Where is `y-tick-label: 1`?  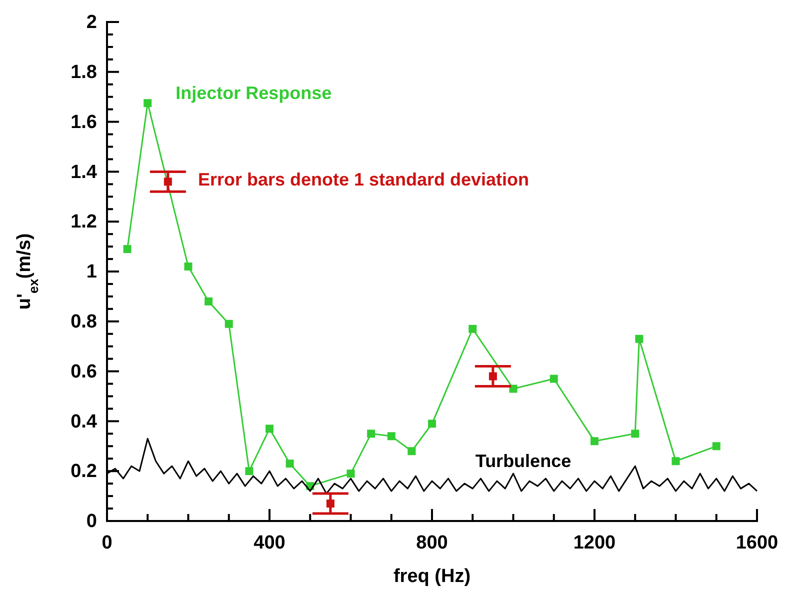
y-tick-label: 1 is located at coordinates (92, 272).